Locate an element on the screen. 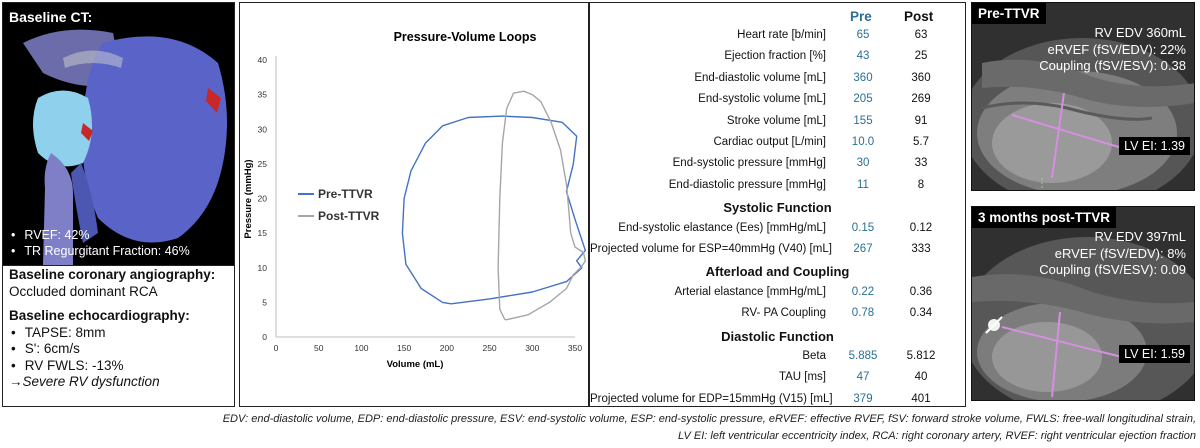 The height and width of the screenshot is (448, 1200). x-tick-label: 300 is located at coordinates (532, 348).